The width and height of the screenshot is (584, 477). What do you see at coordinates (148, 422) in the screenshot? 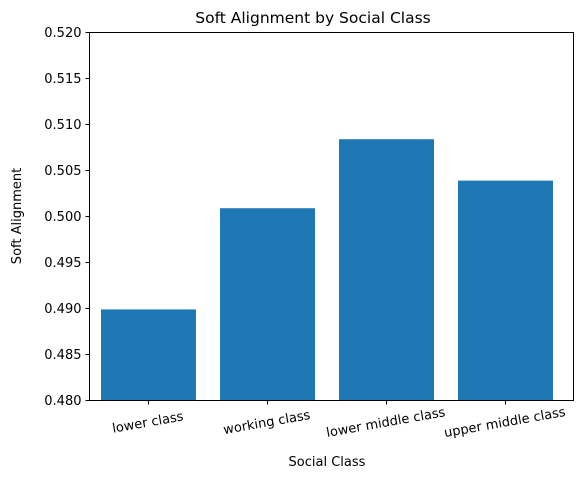
I see `x-tick-label: lower class` at bounding box center [148, 422].